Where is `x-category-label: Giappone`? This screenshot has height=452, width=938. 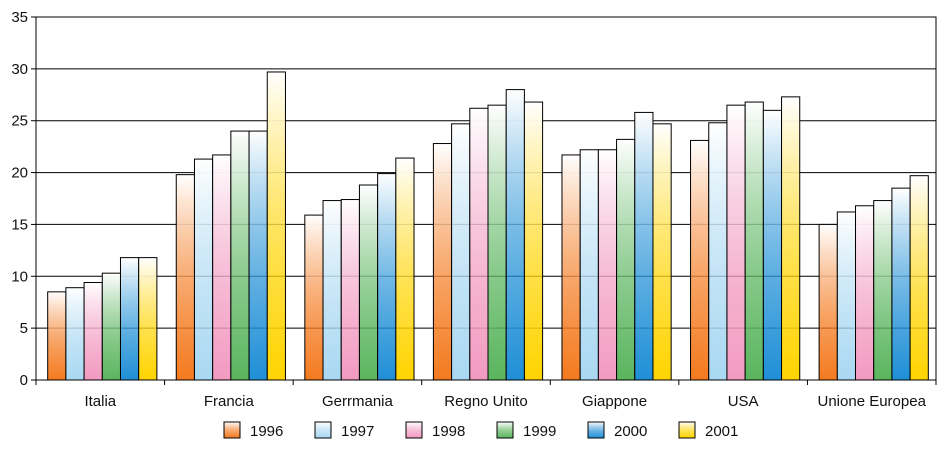
x-category-label: Giappone is located at coordinates (614, 401).